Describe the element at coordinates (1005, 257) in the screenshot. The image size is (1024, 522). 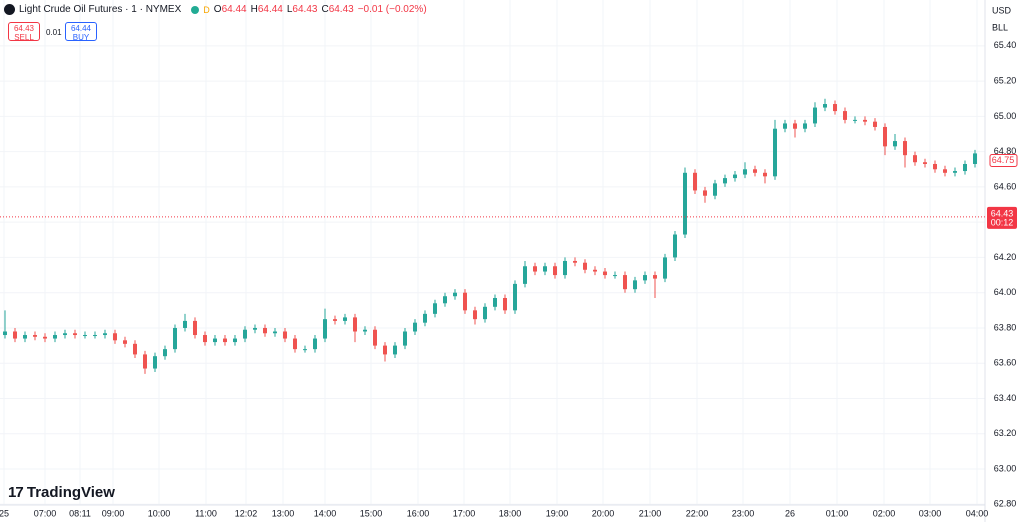
I see `y-tick-label: 64.20` at that location.